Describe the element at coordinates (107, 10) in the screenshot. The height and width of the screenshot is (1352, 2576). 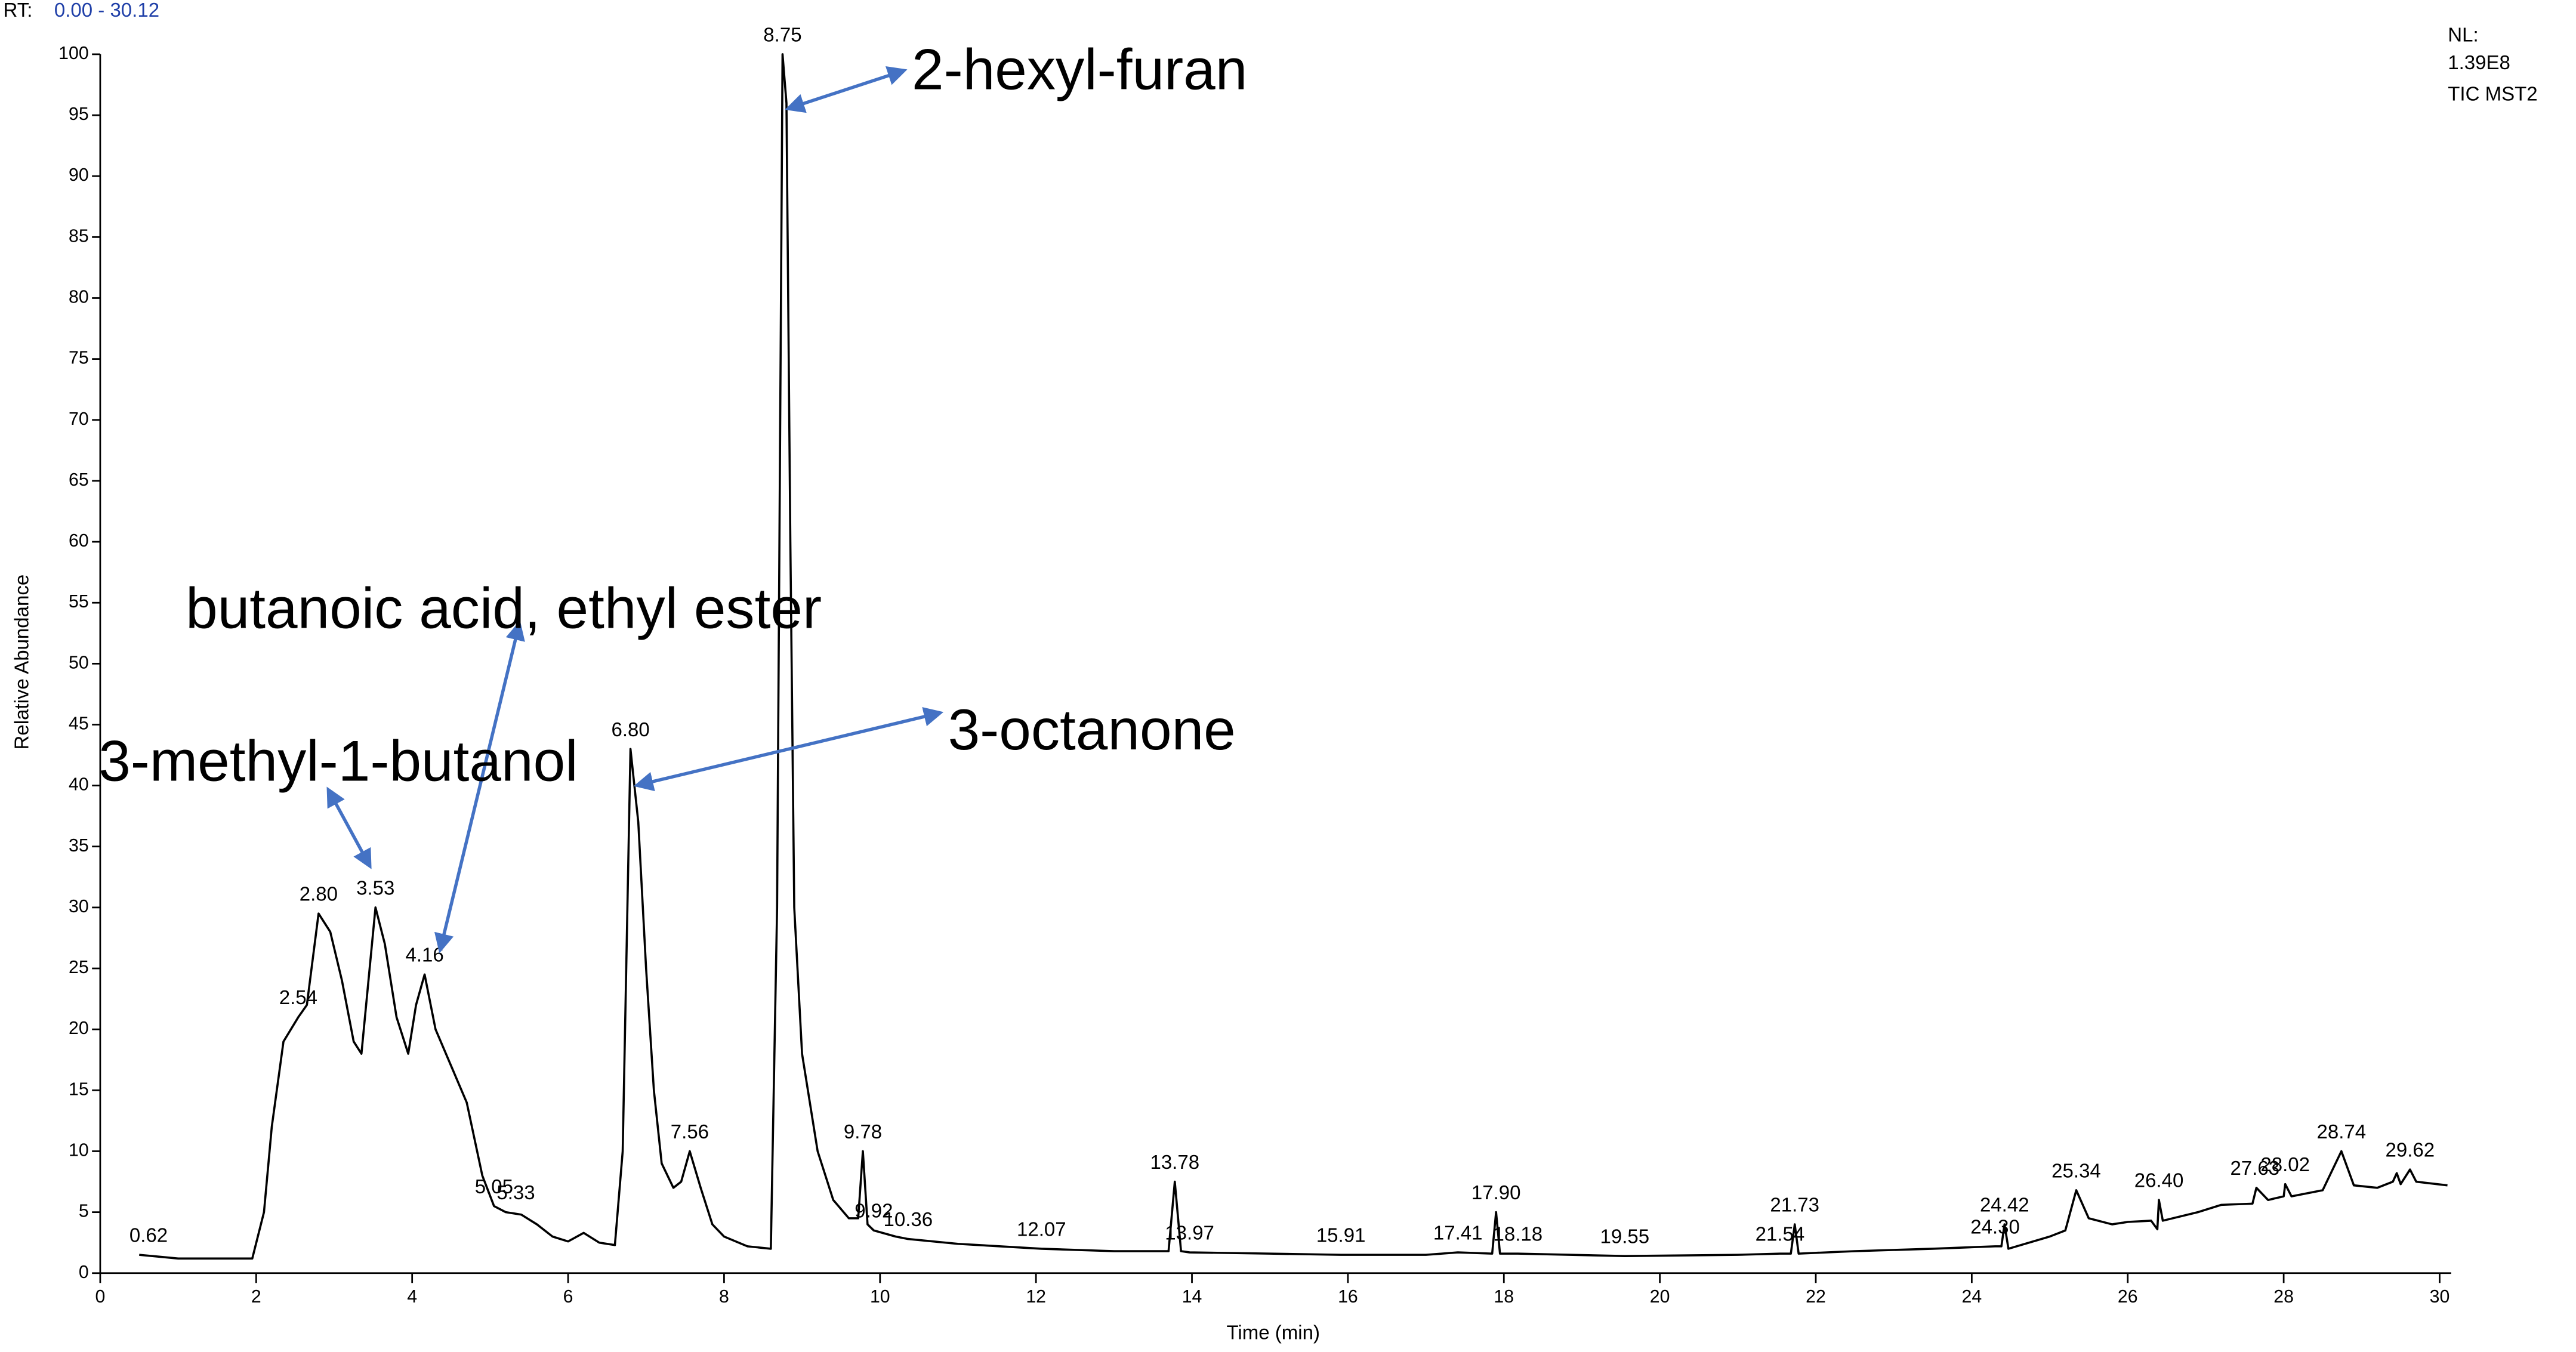
I see `rt-range: 0.00 - 30.12` at that location.